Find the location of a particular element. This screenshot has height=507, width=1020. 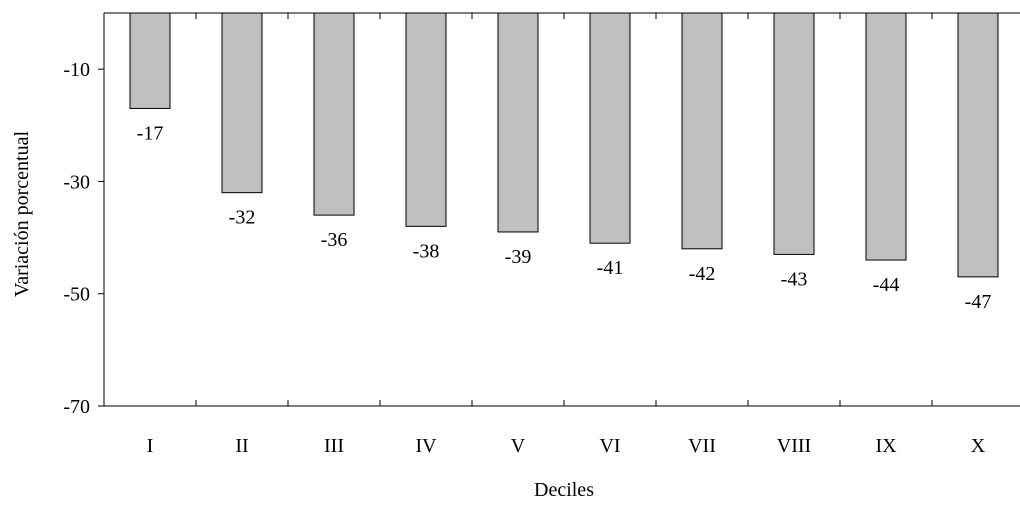

data-label: -42 is located at coordinates (702, 274).